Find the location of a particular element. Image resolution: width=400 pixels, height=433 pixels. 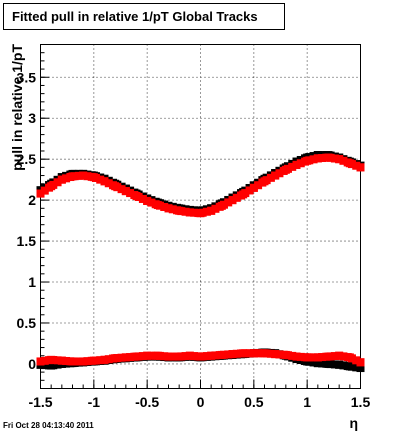

y-tick-label: 0.5 is located at coordinates (27, 323).